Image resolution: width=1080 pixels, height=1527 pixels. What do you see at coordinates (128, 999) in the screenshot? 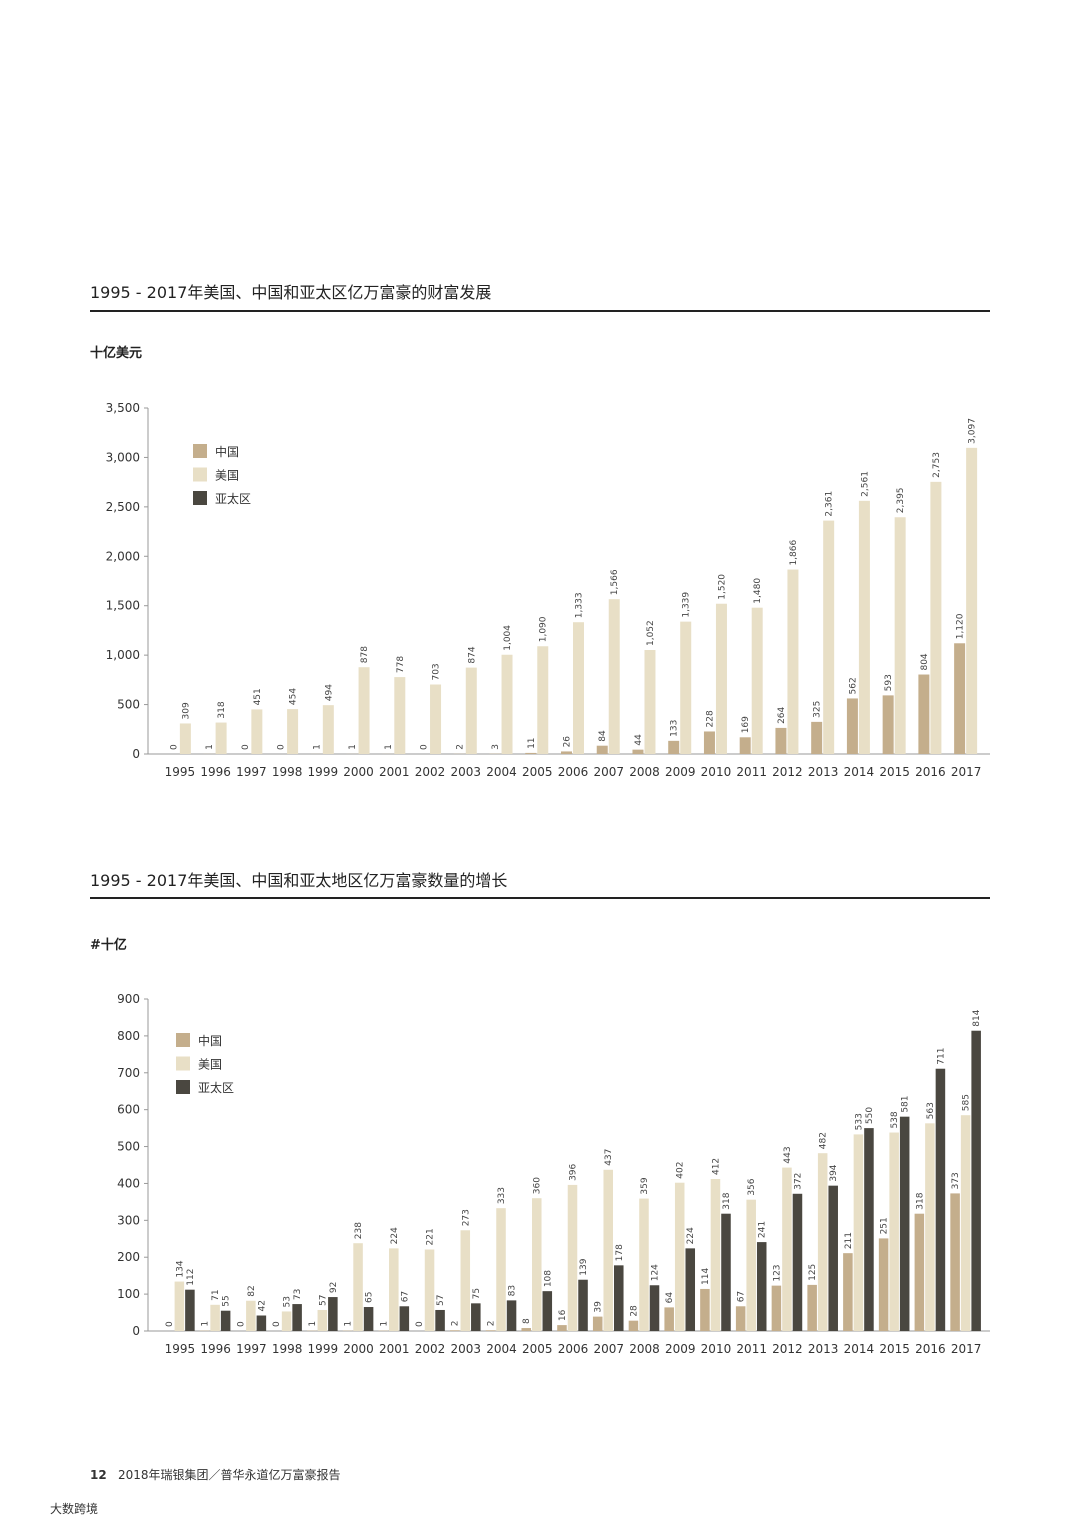
I see `y-tick-label: 900` at bounding box center [128, 999].